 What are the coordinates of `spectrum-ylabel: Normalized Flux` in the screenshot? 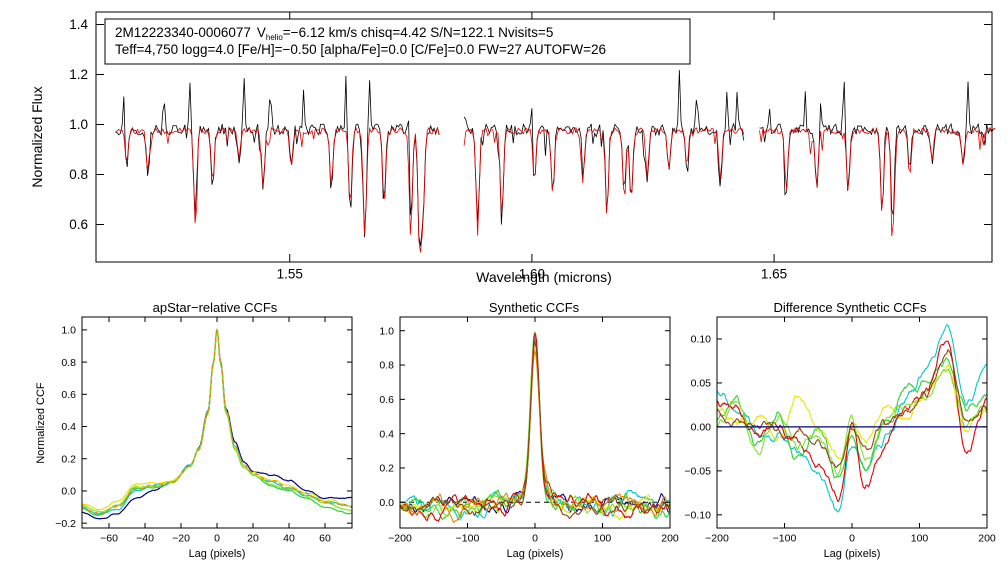 It's located at (37, 136).